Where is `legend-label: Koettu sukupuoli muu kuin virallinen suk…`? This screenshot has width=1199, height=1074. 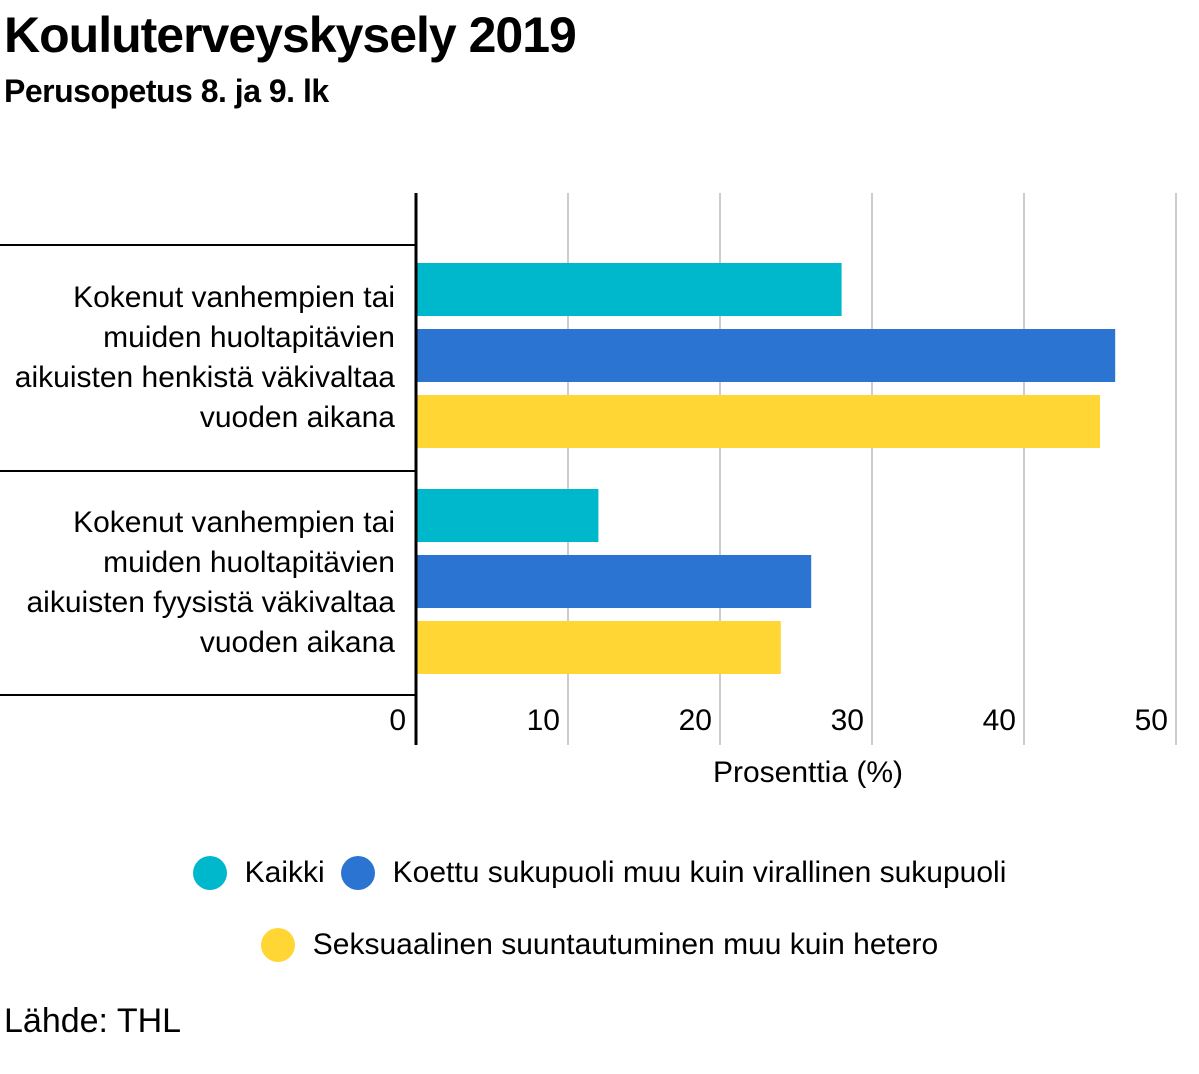
legend-label: Koettu sukupuoli muu kuin virallinen suk… is located at coordinates (699, 872).